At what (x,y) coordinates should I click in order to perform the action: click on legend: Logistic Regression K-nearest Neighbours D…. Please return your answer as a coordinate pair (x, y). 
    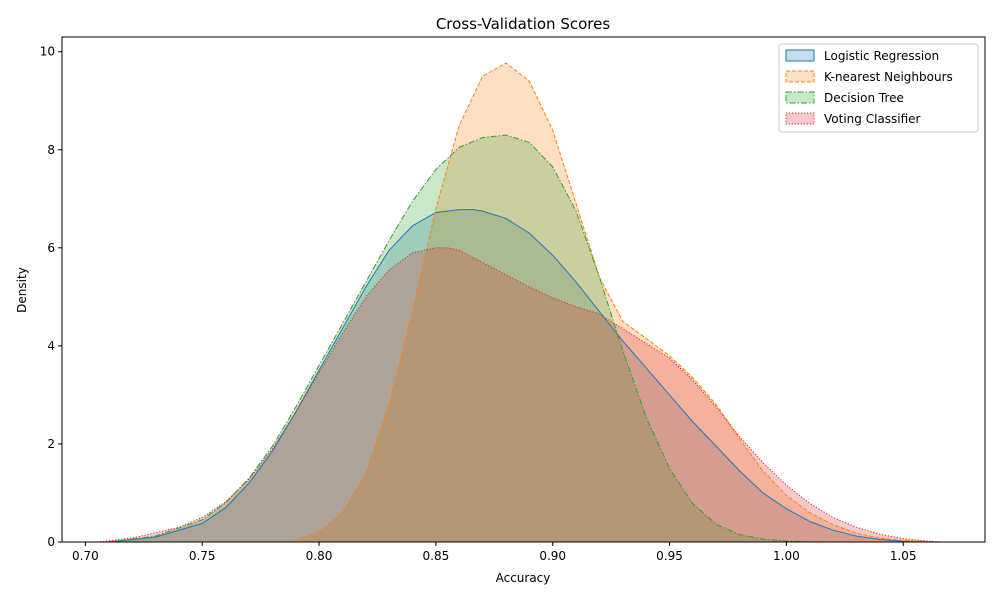
    Looking at the image, I should click on (878, 88).